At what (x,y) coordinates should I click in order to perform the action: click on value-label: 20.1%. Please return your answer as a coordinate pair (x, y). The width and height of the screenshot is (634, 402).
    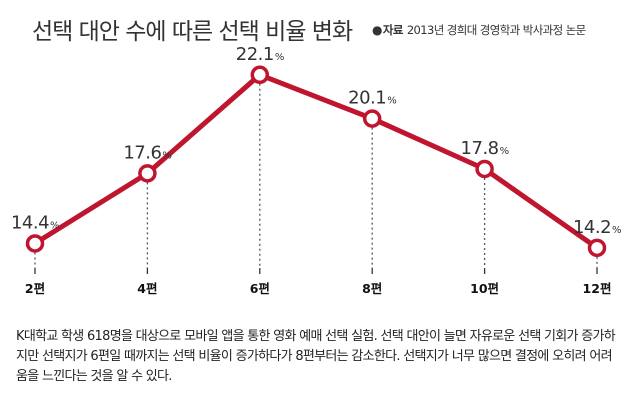
    Looking at the image, I should click on (372, 98).